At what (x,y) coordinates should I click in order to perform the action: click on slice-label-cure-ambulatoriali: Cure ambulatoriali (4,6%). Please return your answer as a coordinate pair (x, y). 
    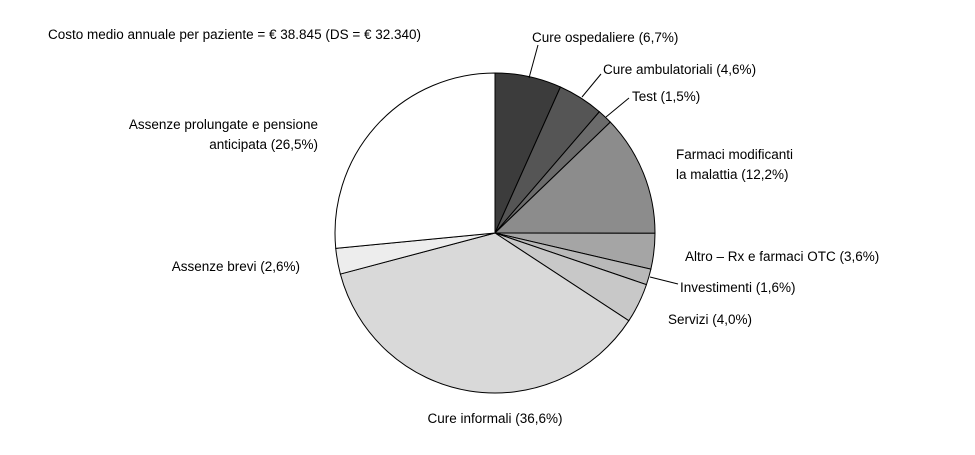
    Looking at the image, I should click on (680, 69).